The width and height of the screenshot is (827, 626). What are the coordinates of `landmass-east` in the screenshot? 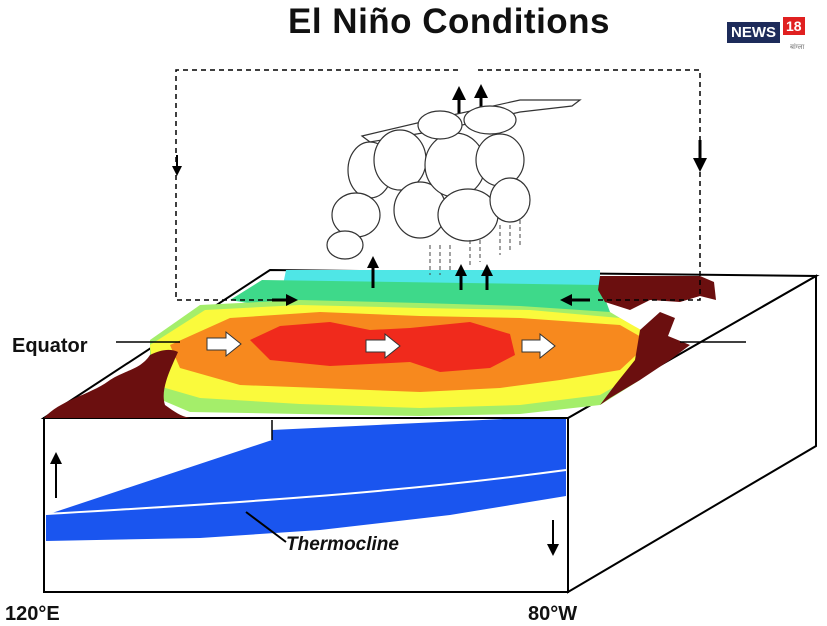 It's located at (645, 358).